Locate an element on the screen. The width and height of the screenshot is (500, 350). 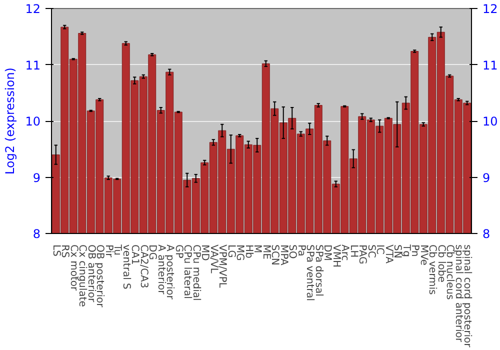
y-tick-label: 9 is located at coordinates (36, 177).